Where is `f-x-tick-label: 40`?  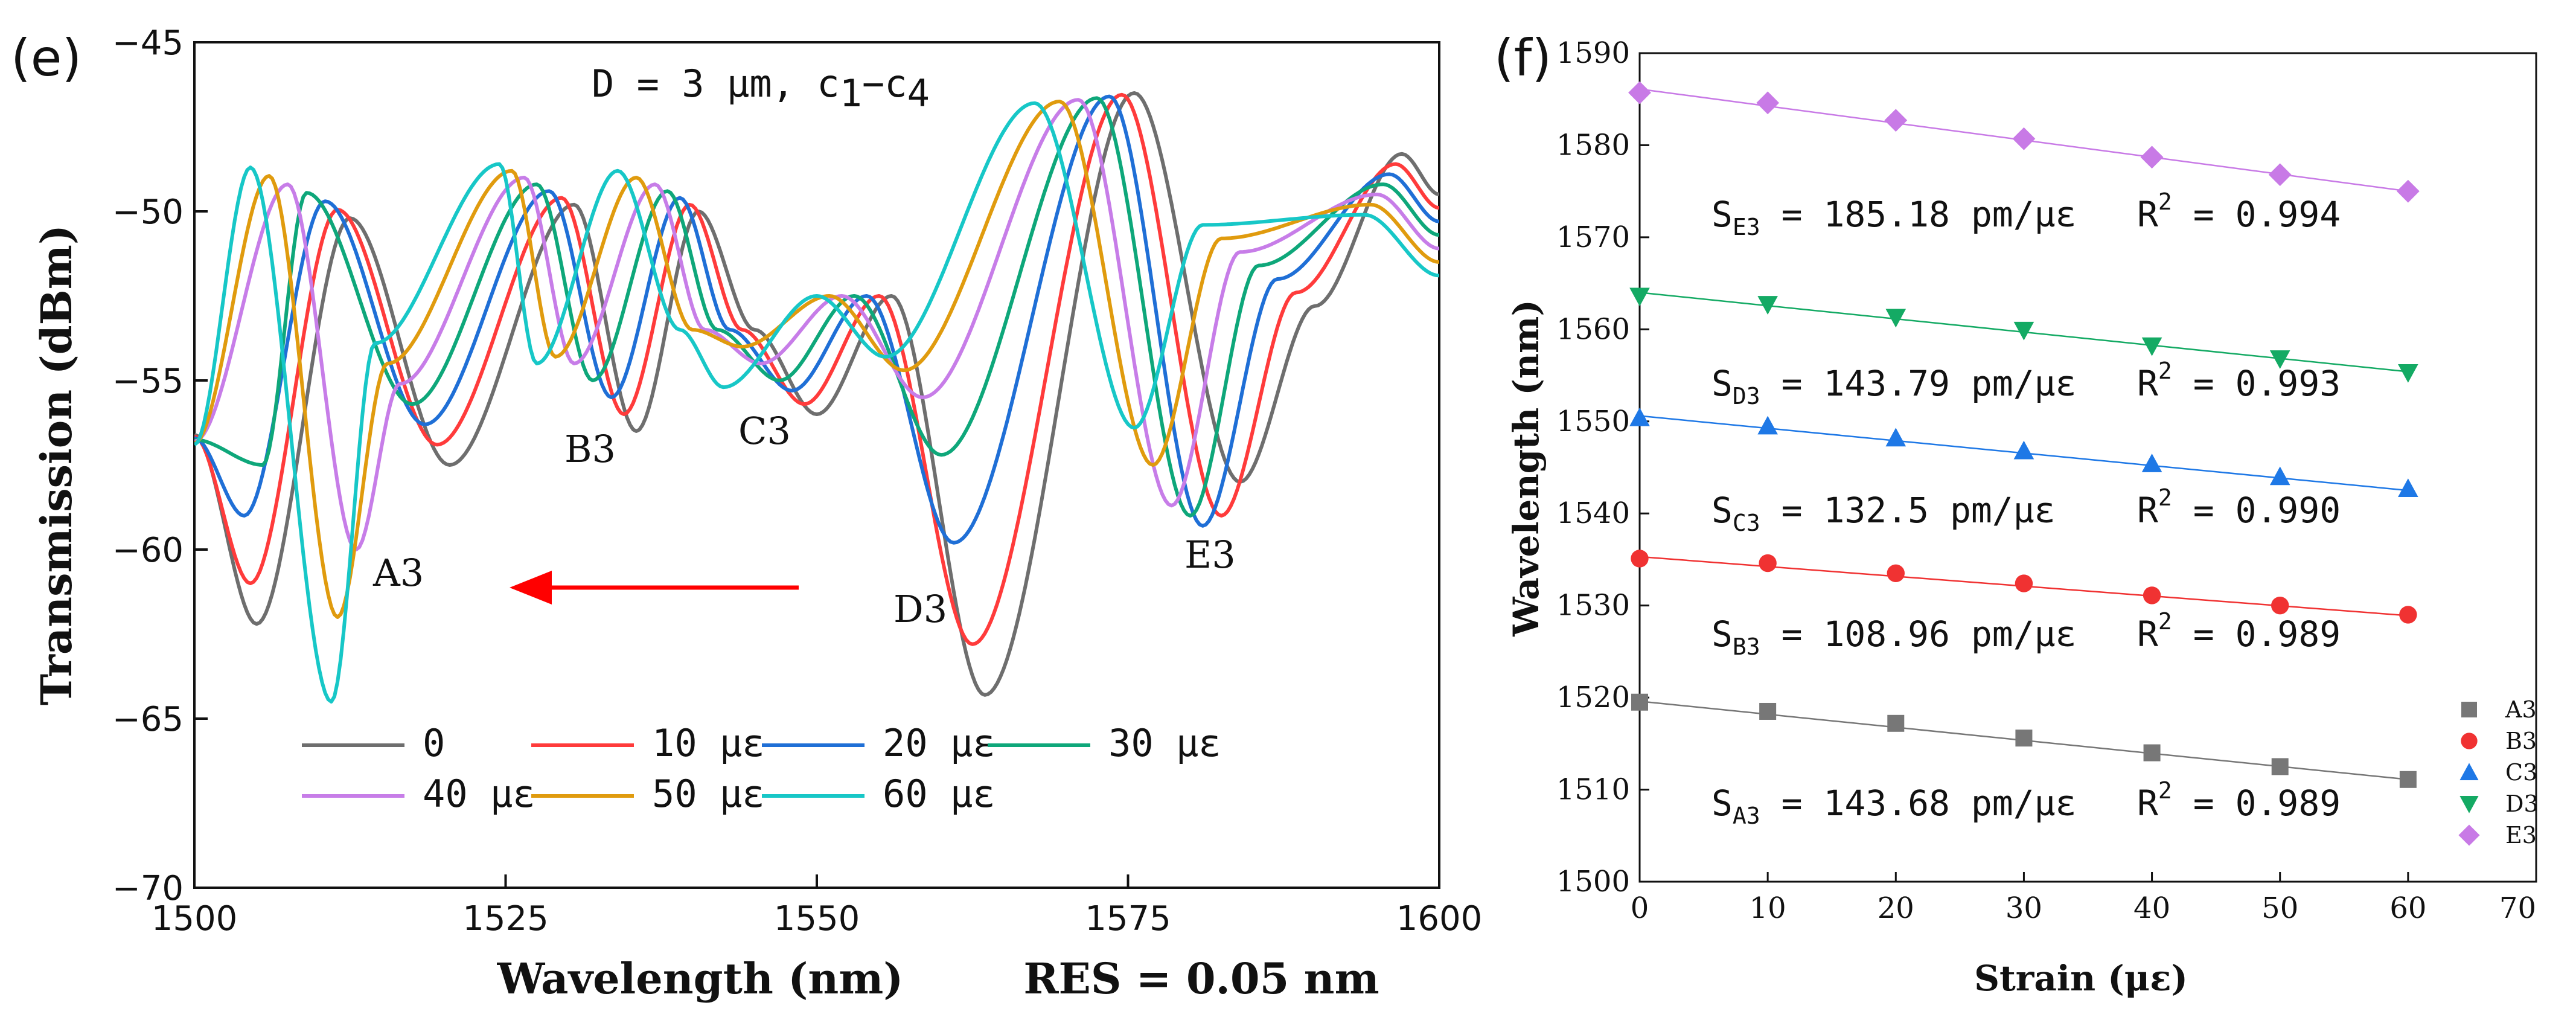
f-x-tick-label: 40 is located at coordinates (2151, 908).